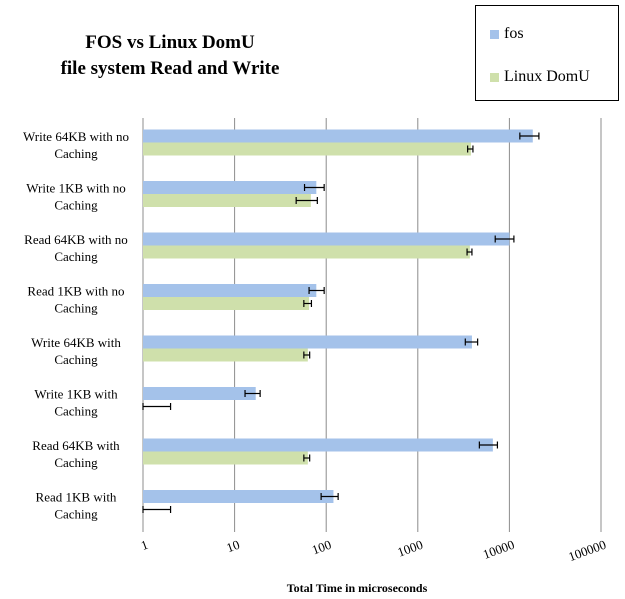  What do you see at coordinates (587, 550) in the screenshot?
I see `x-tick-label: 100000` at bounding box center [587, 550].